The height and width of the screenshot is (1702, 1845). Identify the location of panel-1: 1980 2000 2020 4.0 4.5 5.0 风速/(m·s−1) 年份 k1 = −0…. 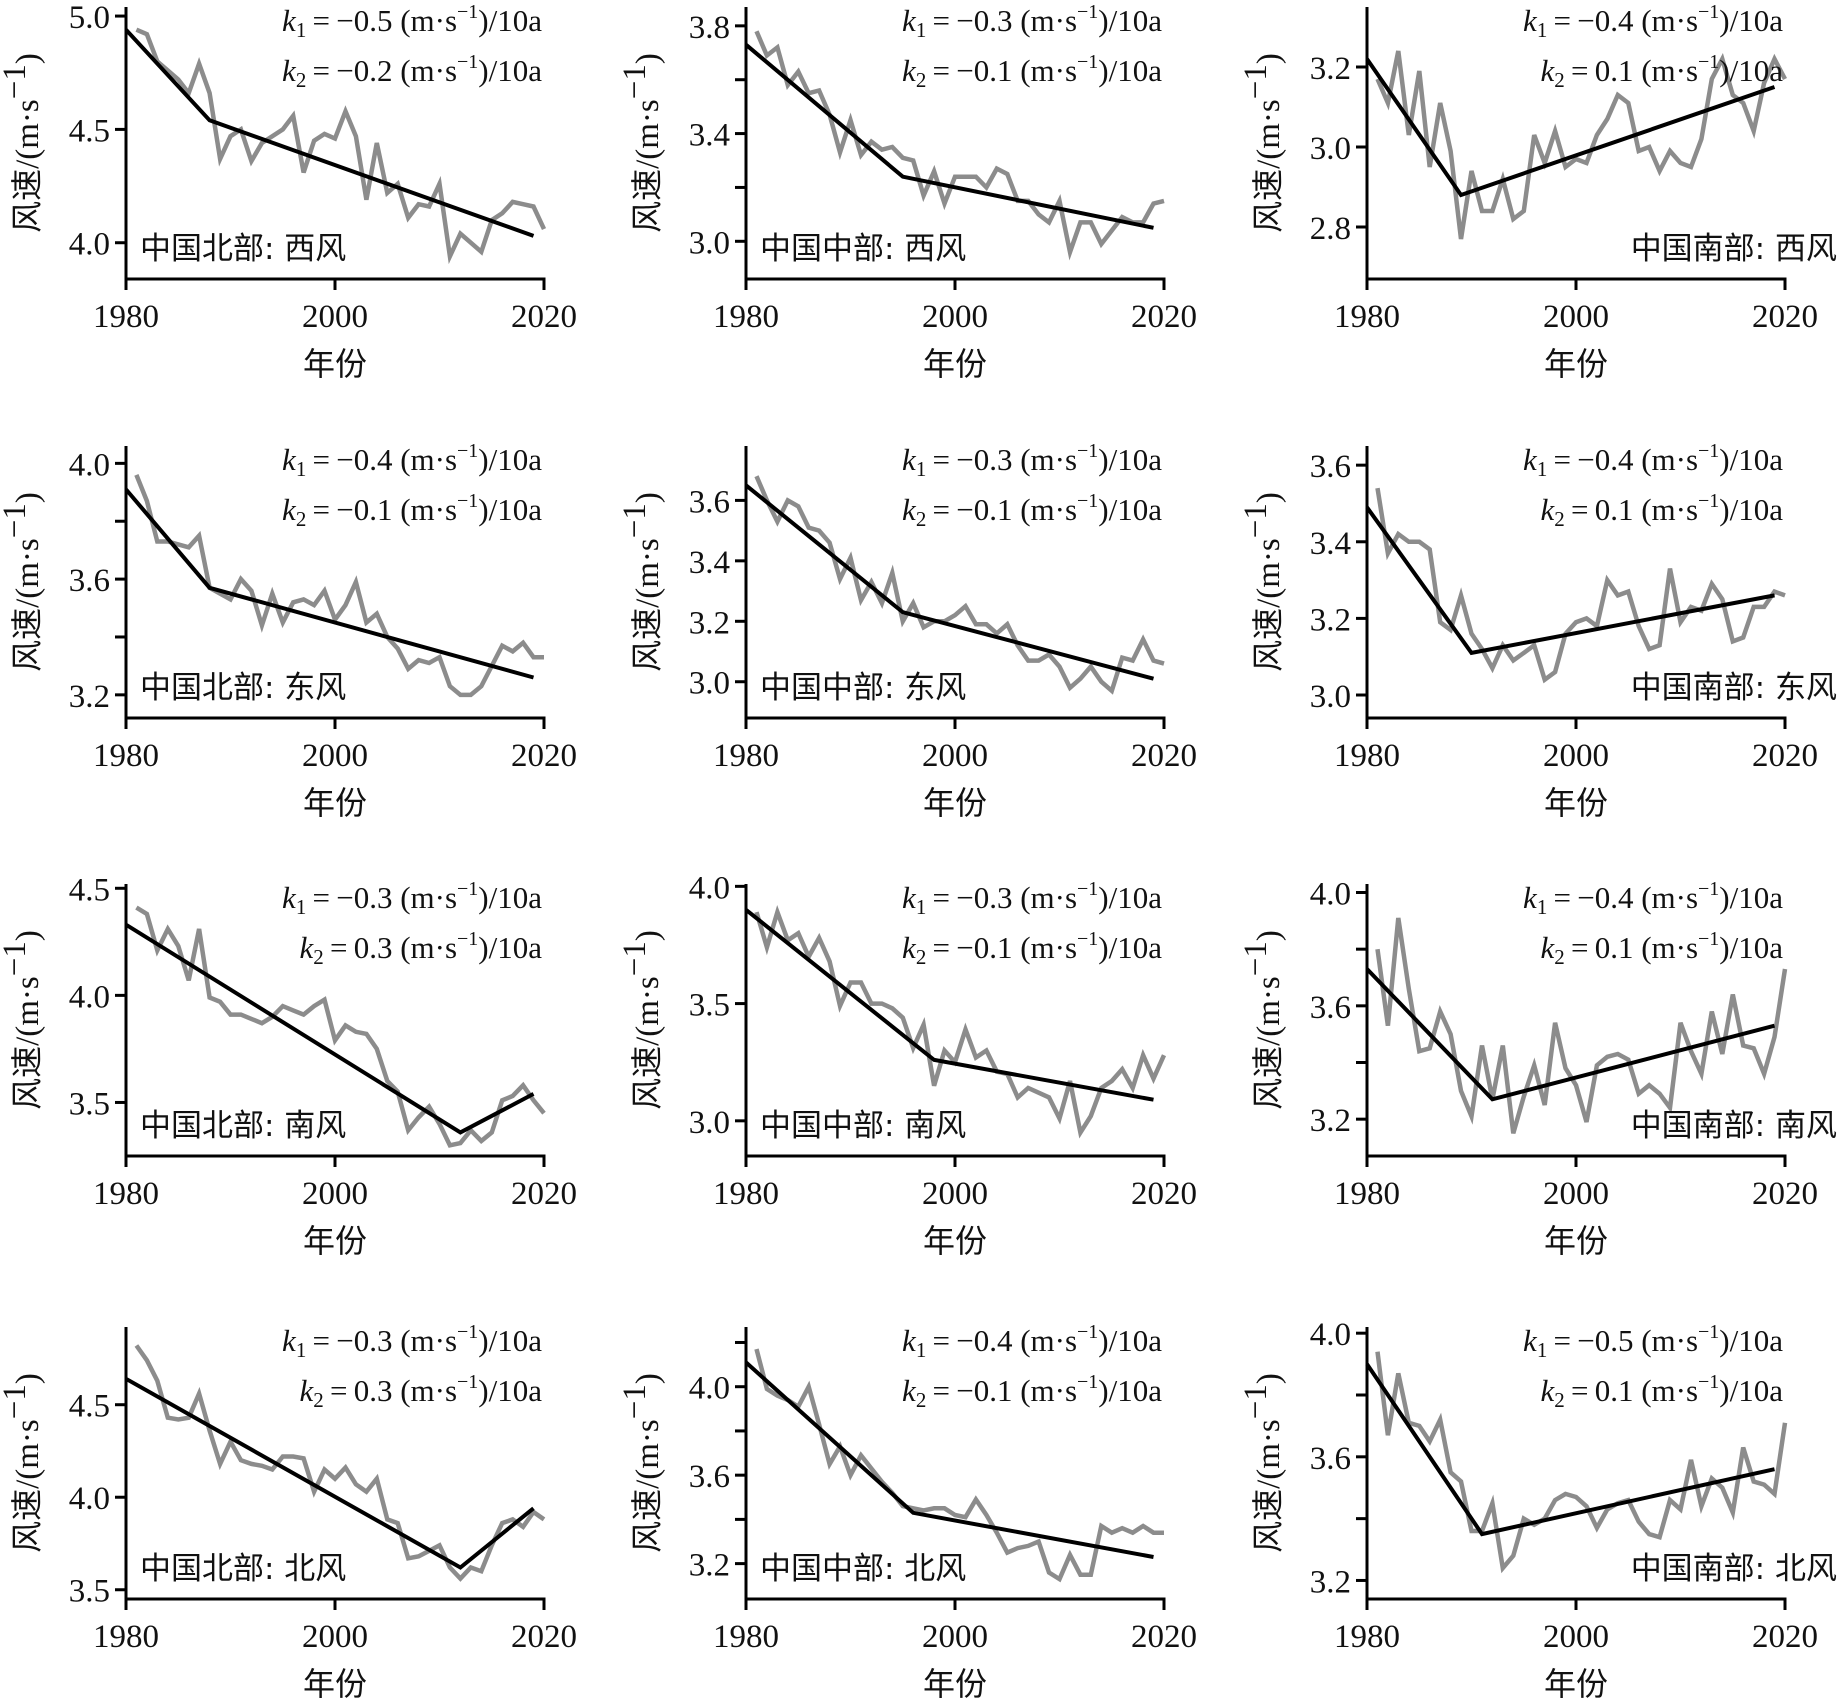
(288, 191).